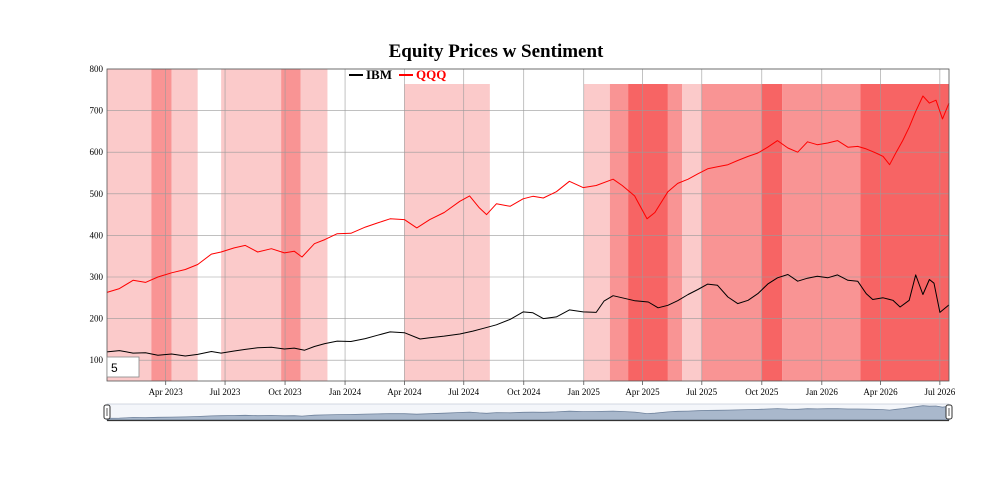  What do you see at coordinates (225, 392) in the screenshot?
I see `x-tick-label: Jul 2023` at bounding box center [225, 392].